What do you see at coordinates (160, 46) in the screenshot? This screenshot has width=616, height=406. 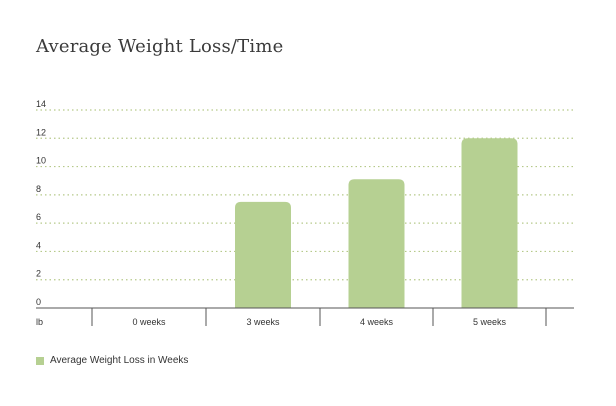 I see `chart-title: Average Weight Loss/Time` at bounding box center [160, 46].